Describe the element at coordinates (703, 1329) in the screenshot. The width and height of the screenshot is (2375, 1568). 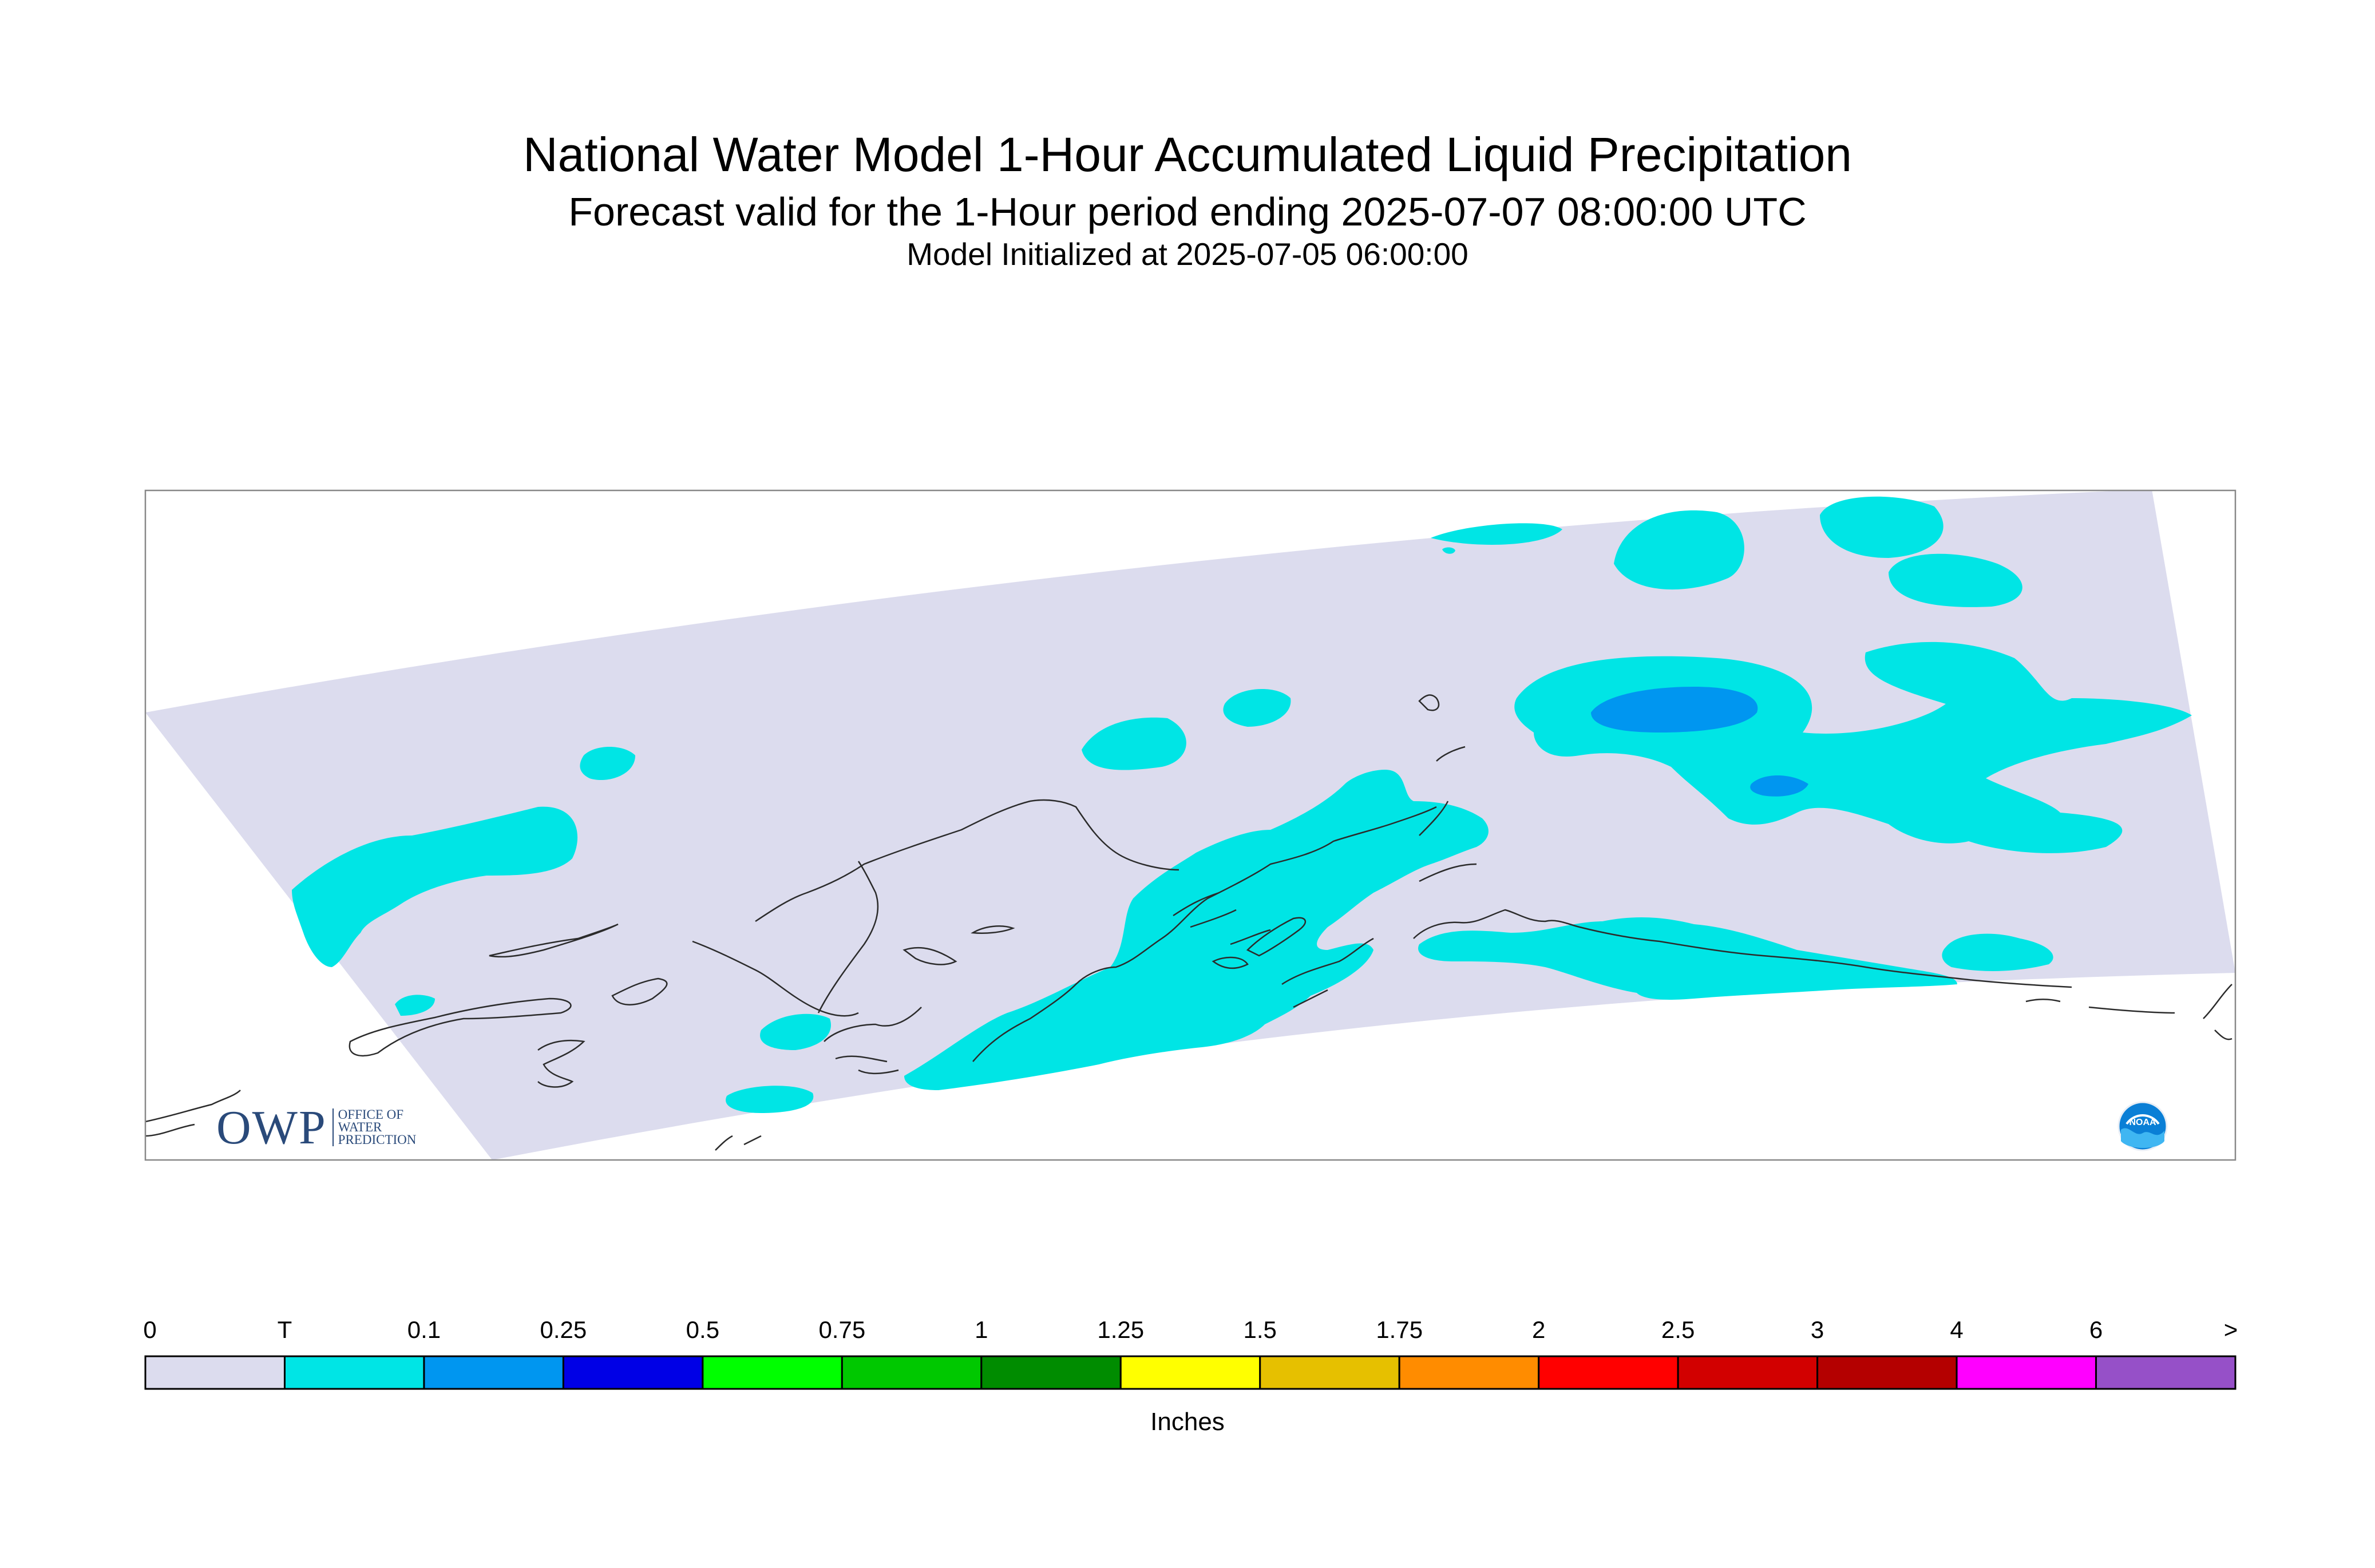
I see `legend-tick-4: 0.5` at that location.